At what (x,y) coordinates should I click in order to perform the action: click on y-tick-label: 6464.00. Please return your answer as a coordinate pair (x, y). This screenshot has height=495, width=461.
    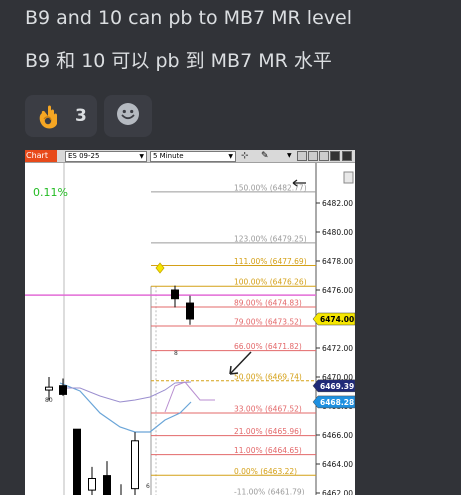
    Looking at the image, I should click on (337, 464).